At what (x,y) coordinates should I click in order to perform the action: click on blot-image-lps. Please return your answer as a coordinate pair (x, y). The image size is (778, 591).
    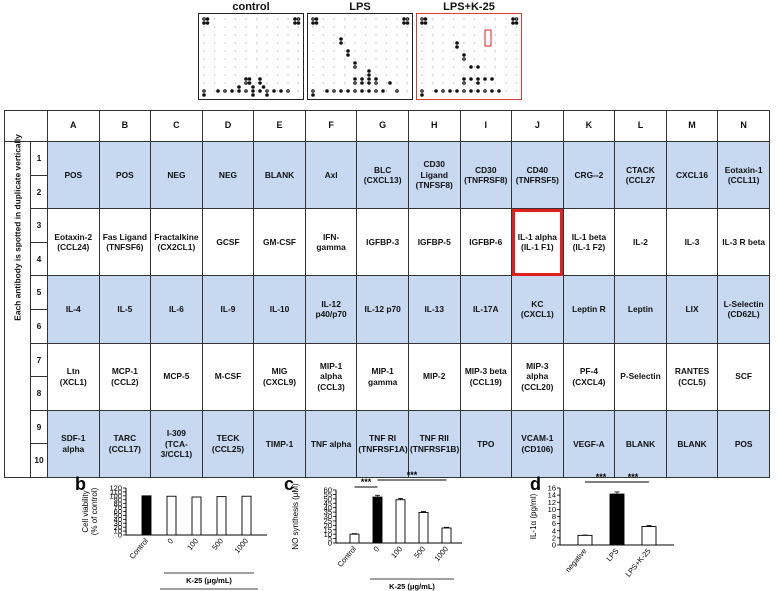
    Looking at the image, I should click on (360, 56).